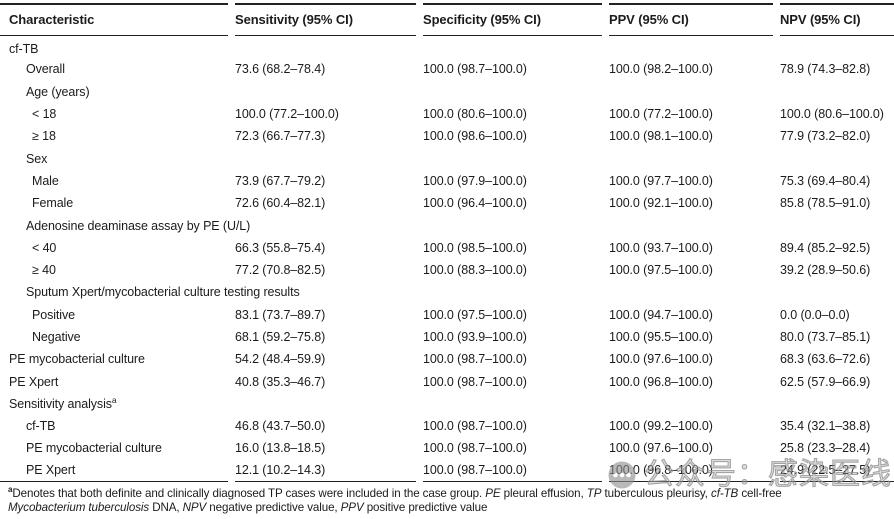  What do you see at coordinates (325, 471) in the screenshot?
I see `cell-sensitivity: 12.1 (10.2–14.3)` at bounding box center [325, 471].